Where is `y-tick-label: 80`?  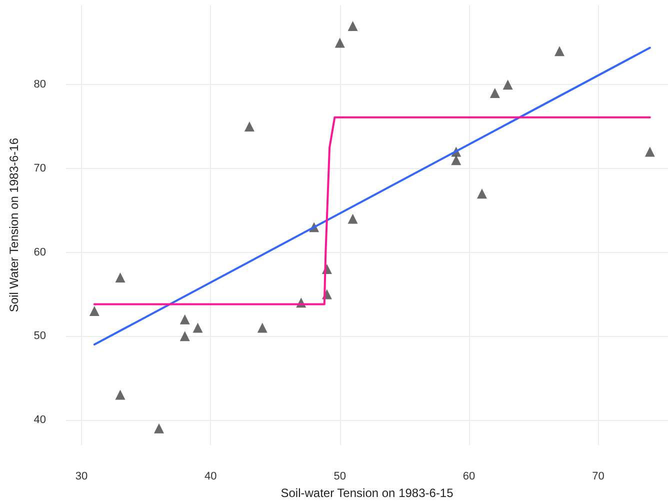
y-tick-label: 80 is located at coordinates (40, 84).